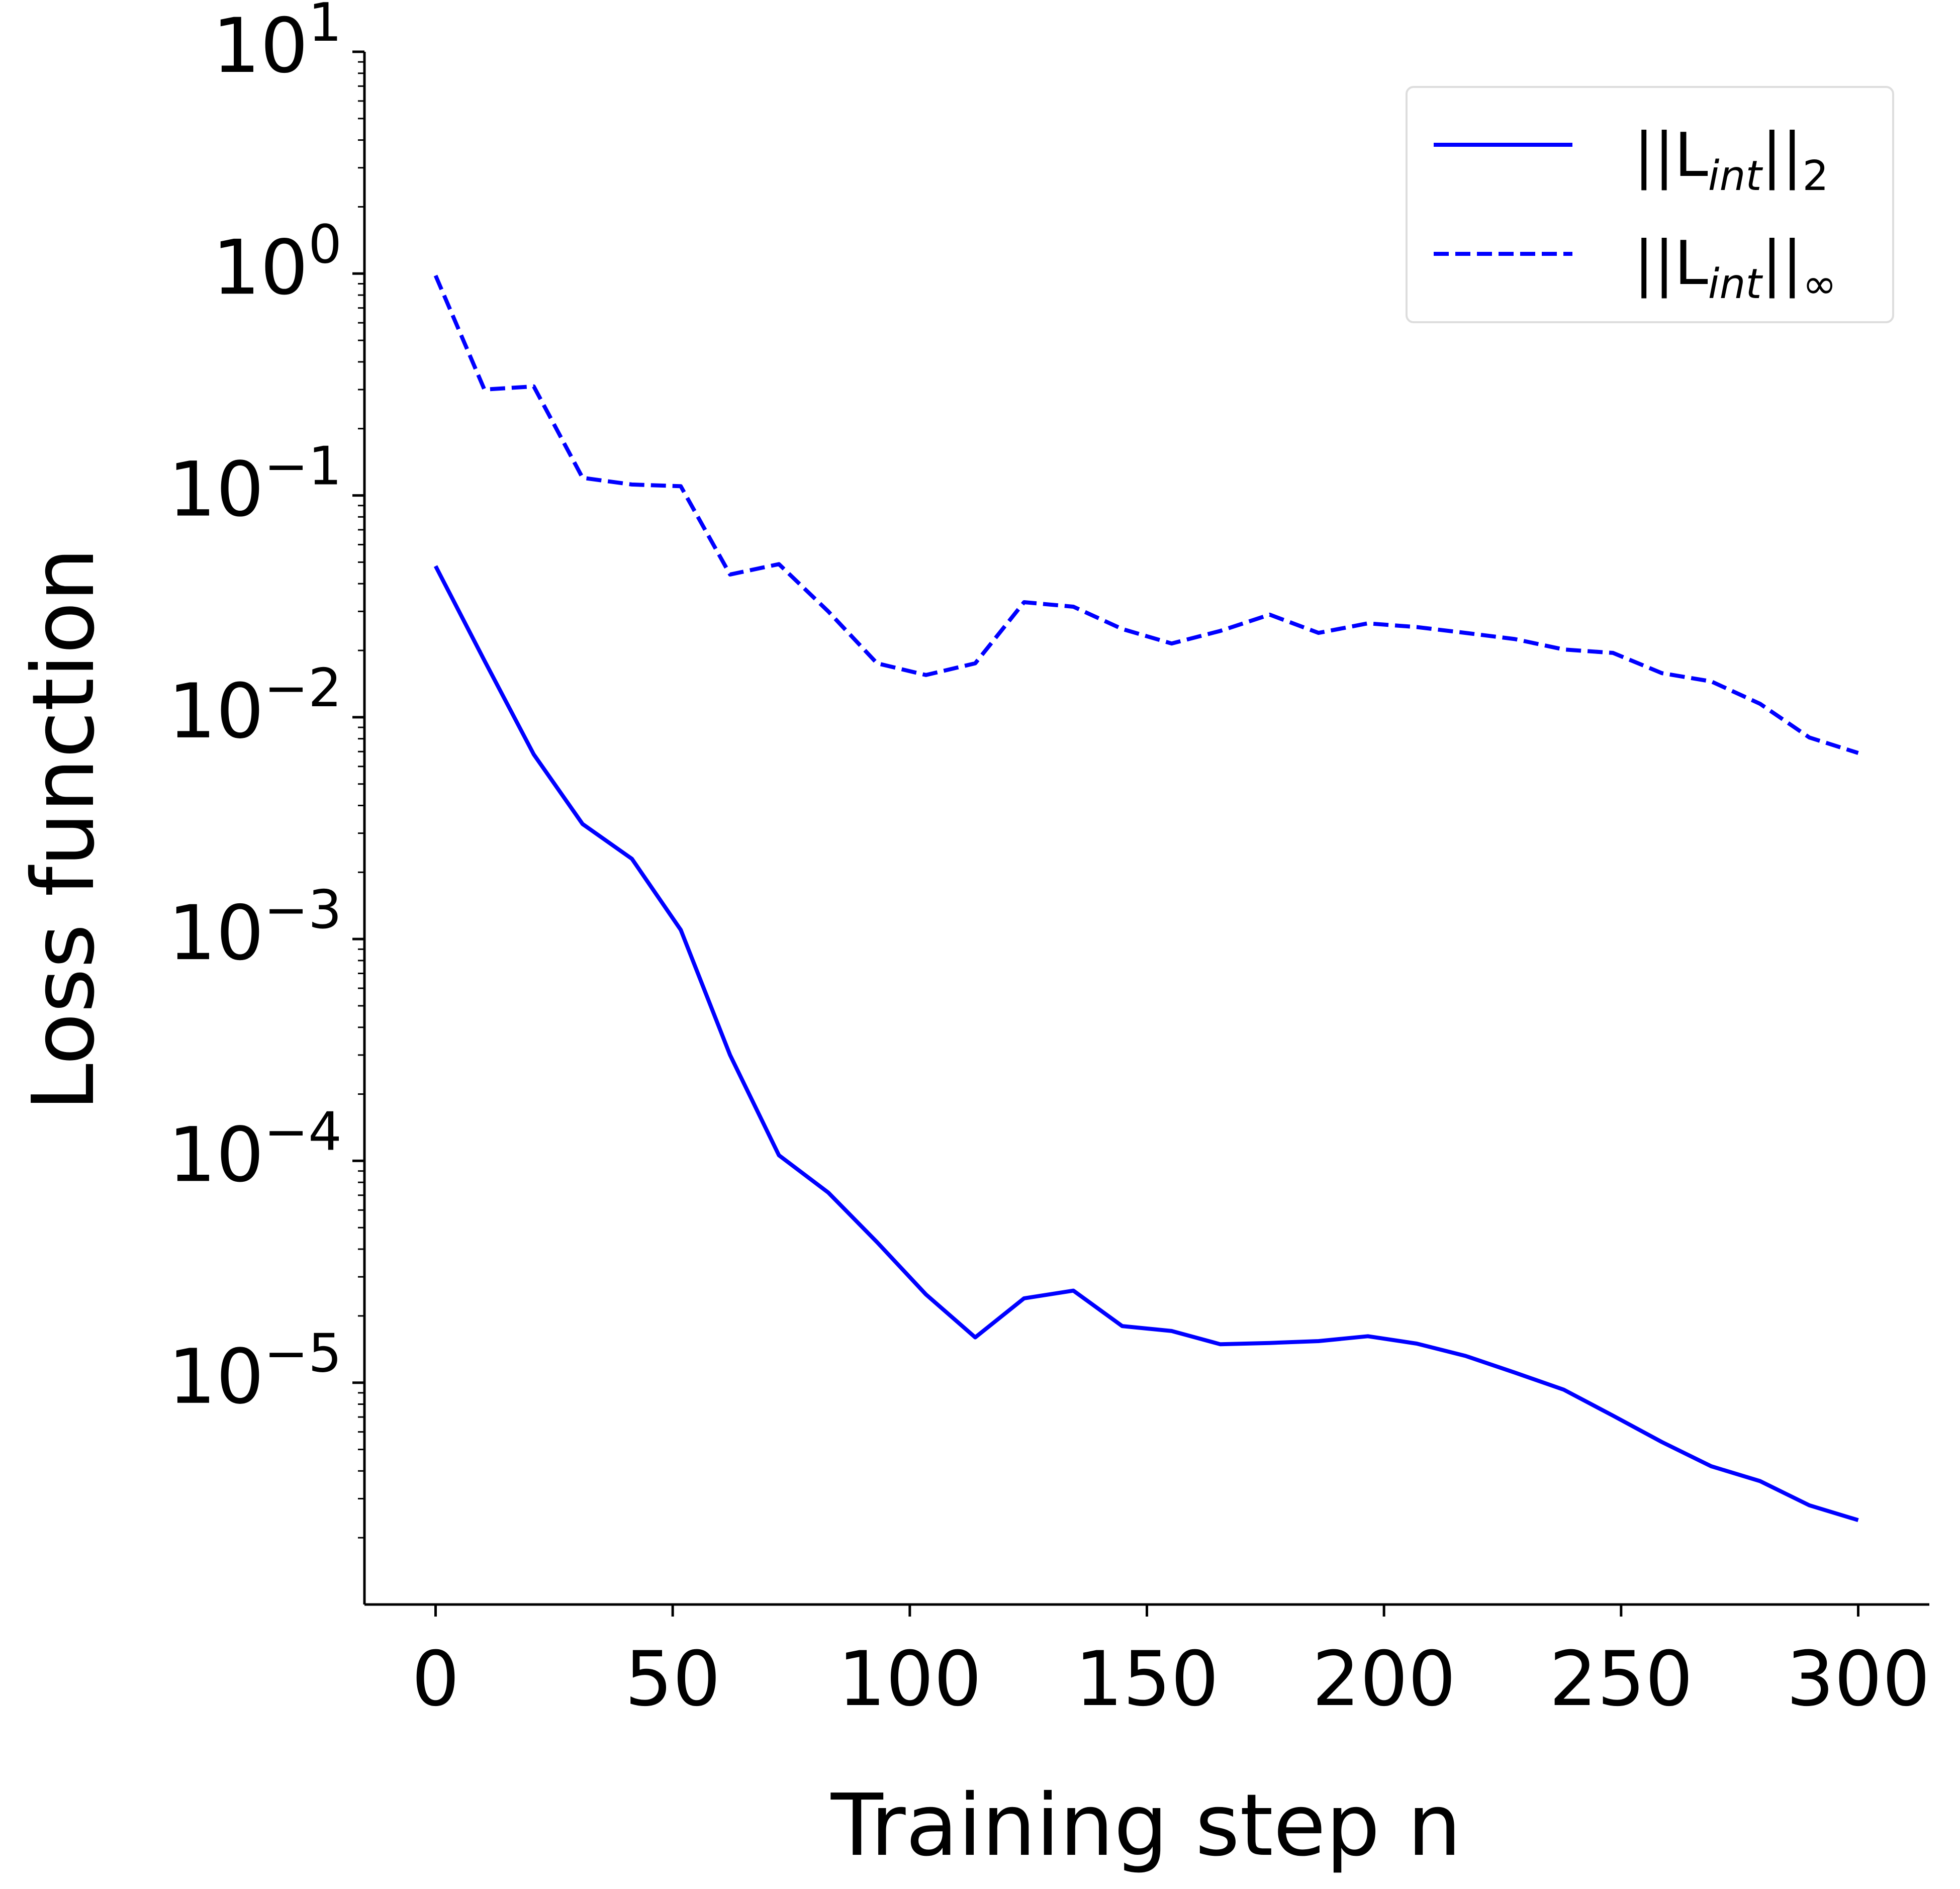  Describe the element at coordinates (277, 45) in the screenshot. I see `y-tick-label: 10¹` at that location.